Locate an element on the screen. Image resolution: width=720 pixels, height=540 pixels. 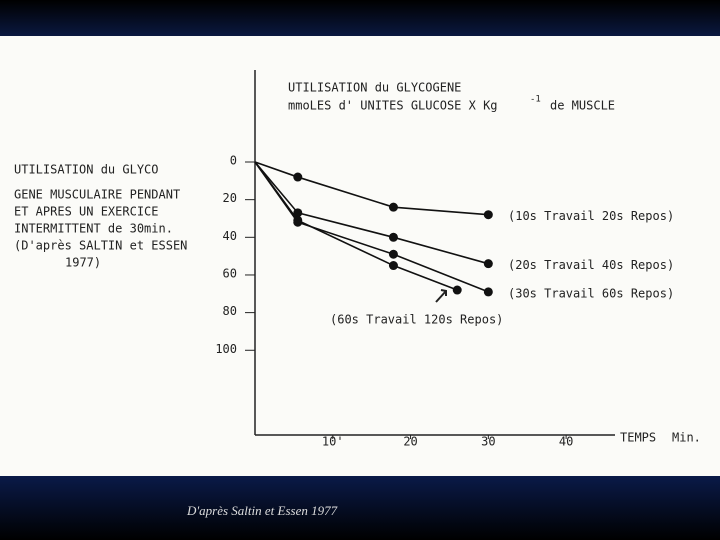
x-tick-label: 40 is located at coordinates (566, 442).